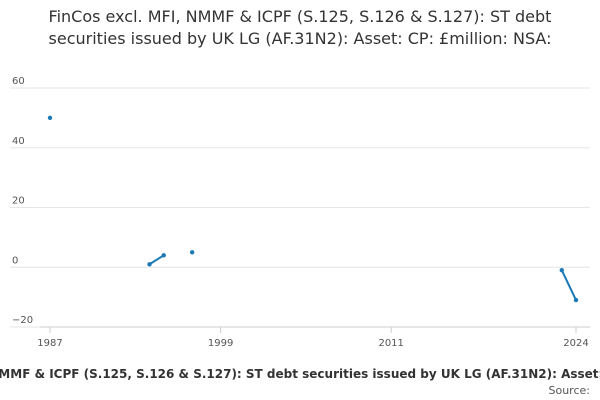 The height and width of the screenshot is (400, 600). I want to click on x-tick-label: 2024, so click(575, 343).